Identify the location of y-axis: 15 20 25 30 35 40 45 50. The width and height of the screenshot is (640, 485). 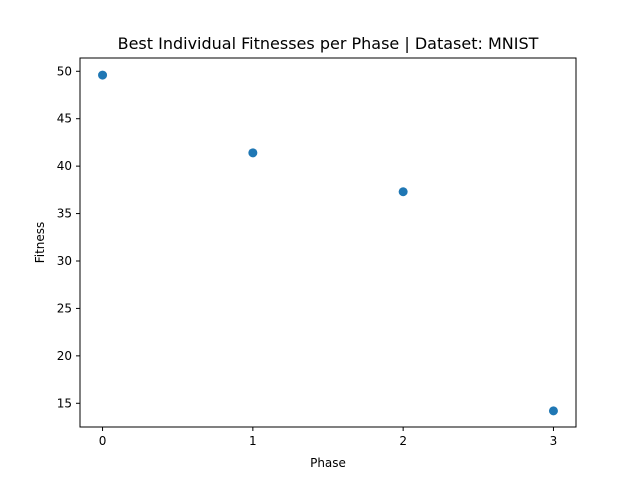
(68, 237).